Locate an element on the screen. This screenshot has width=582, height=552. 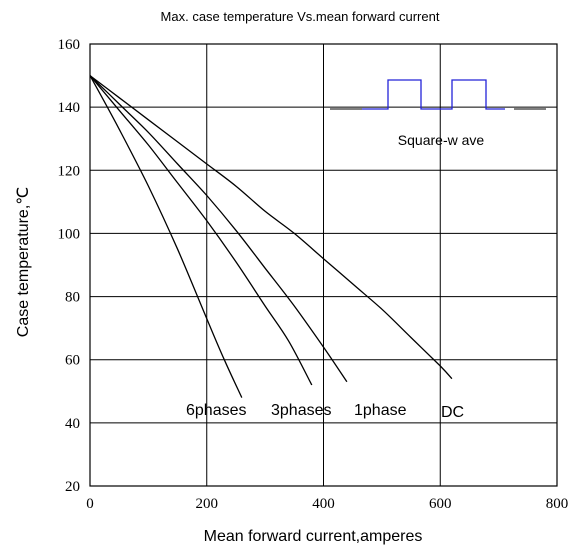
curve-label-3phases: 3phases is located at coordinates (301, 410).